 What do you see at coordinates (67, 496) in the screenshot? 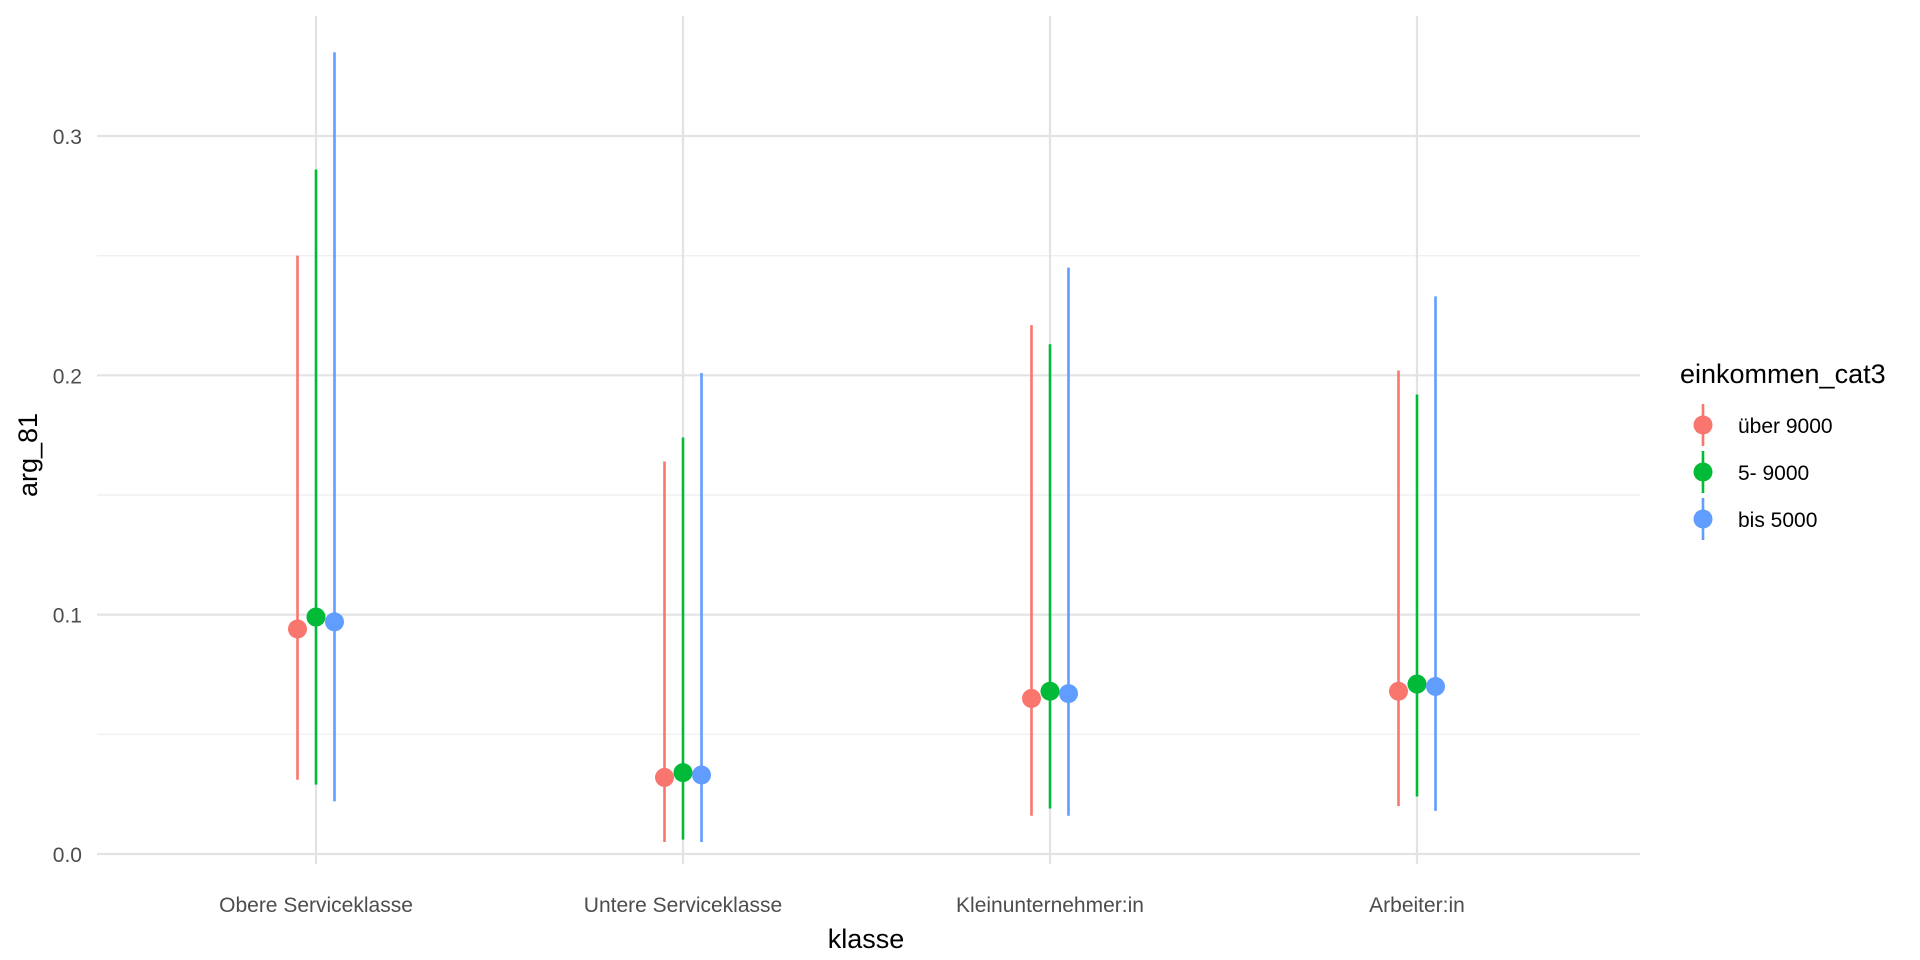
I see `y-tick-labels: 0.0 0.1 0.2 0.3` at bounding box center [67, 496].